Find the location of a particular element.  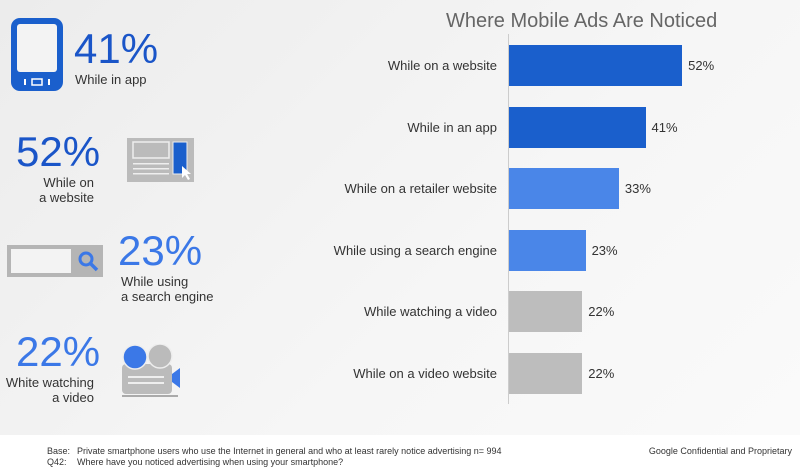

data-label: 23% is located at coordinates (604, 250).